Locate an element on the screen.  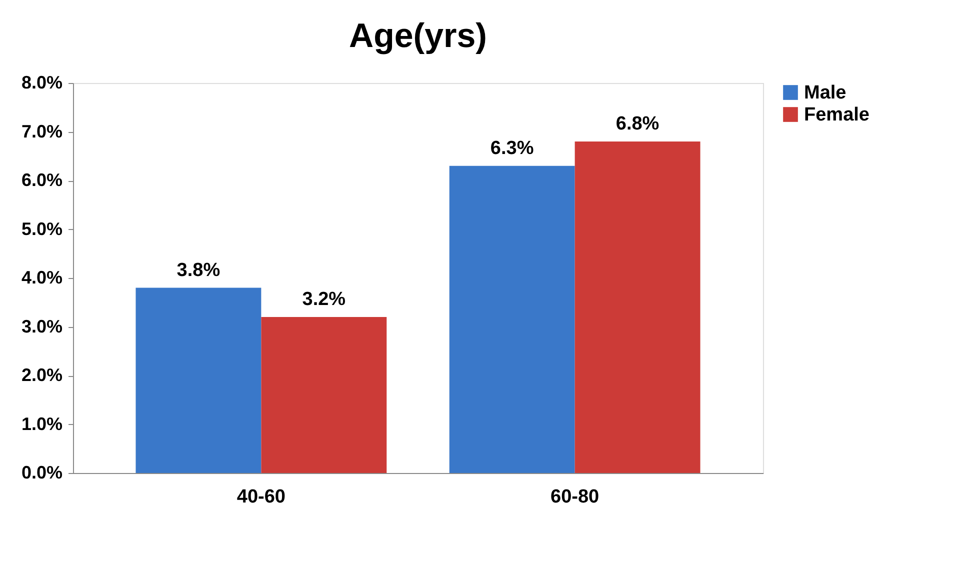
legend-label: Female is located at coordinates (837, 115).